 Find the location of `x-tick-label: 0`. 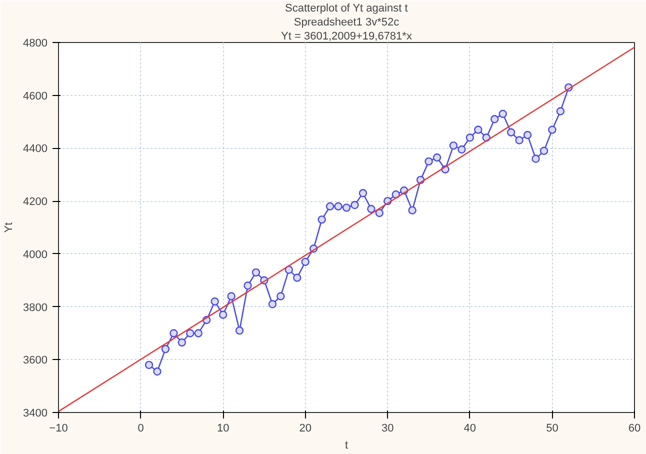

x-tick-label: 0 is located at coordinates (141, 428).